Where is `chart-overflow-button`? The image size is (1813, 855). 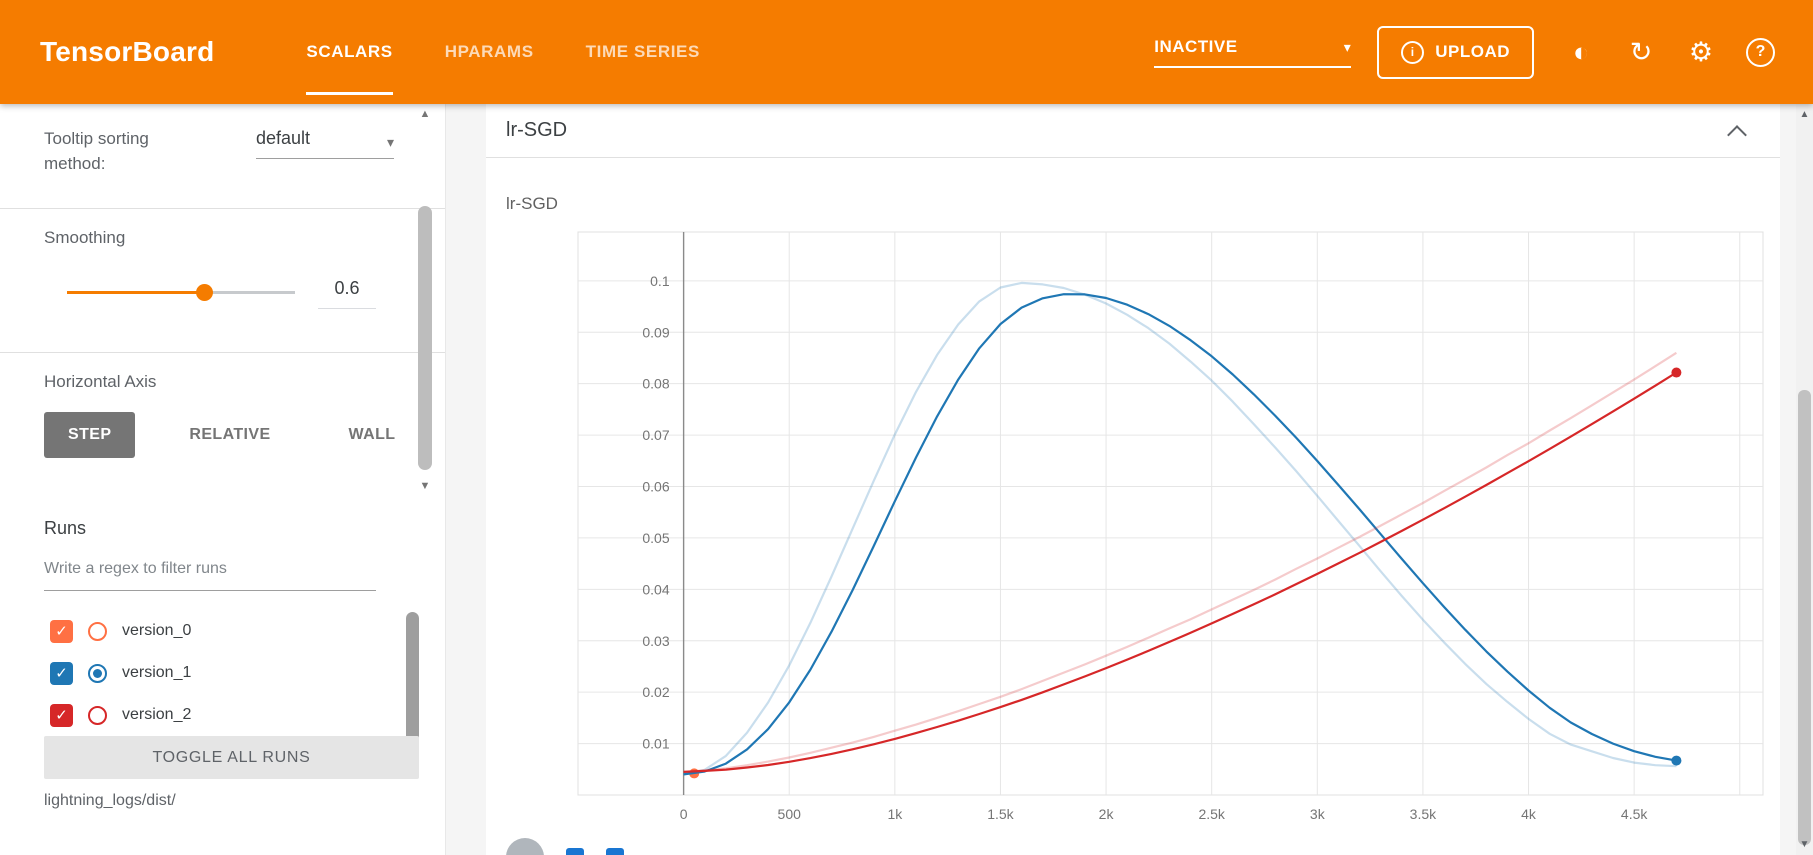 chart-overflow-button is located at coordinates (525, 846).